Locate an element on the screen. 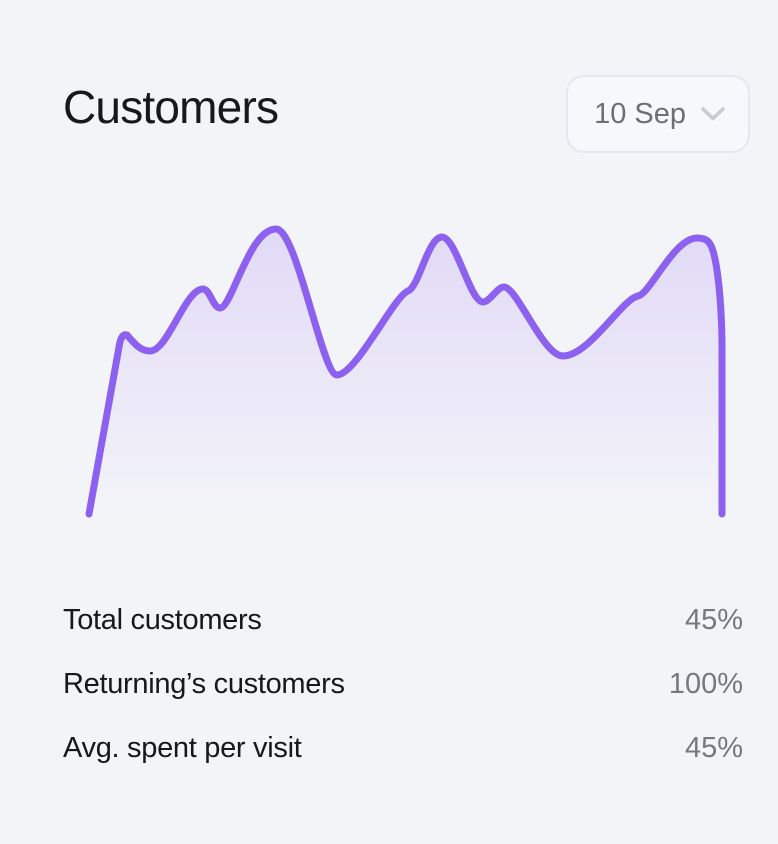  date-range-label: 10 Sep is located at coordinates (640, 113).